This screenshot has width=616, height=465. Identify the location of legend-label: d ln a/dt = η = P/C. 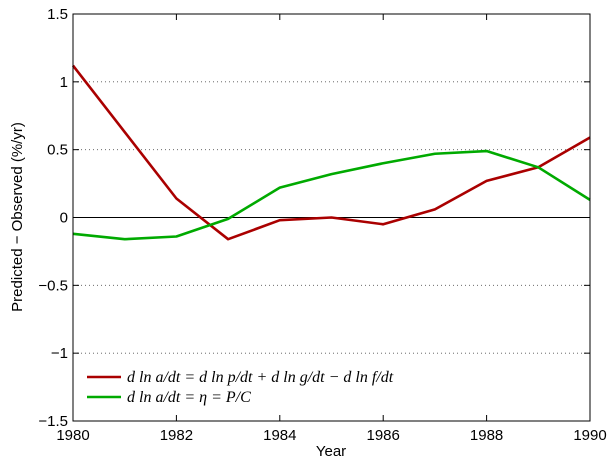
(189, 397).